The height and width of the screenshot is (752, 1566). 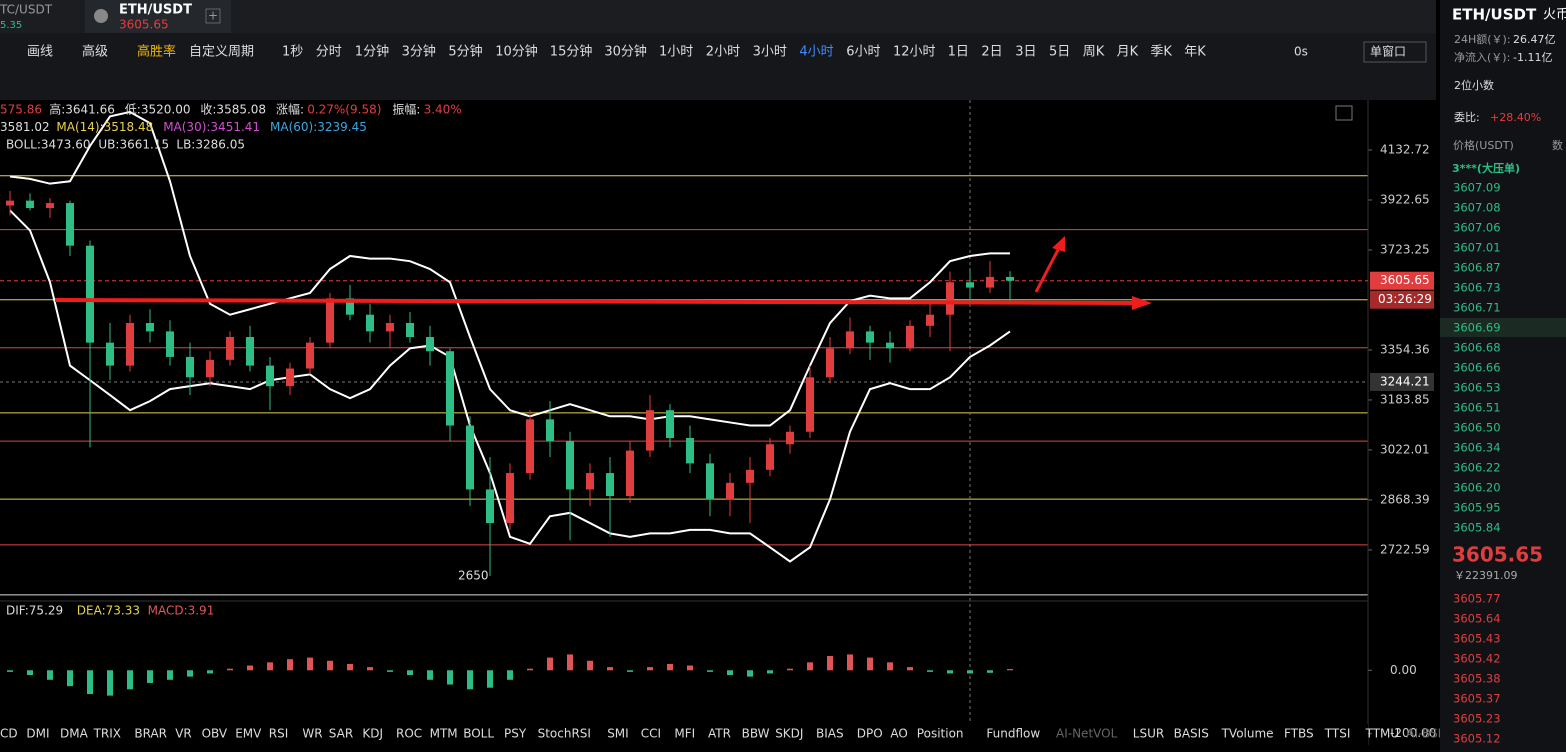 What do you see at coordinates (1059, 52) in the screenshot?
I see `period-button: 5日` at bounding box center [1059, 52].